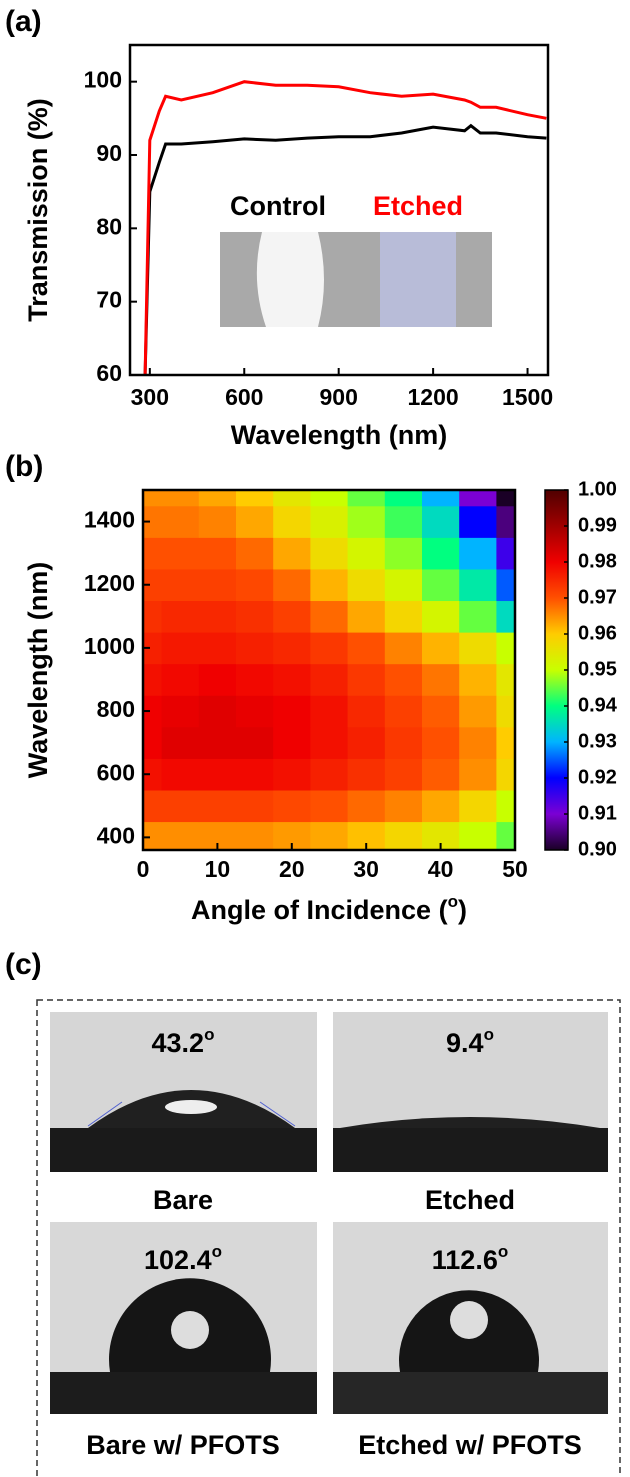  What do you see at coordinates (24, 466) in the screenshot?
I see `panel-label: (b)` at bounding box center [24, 466].